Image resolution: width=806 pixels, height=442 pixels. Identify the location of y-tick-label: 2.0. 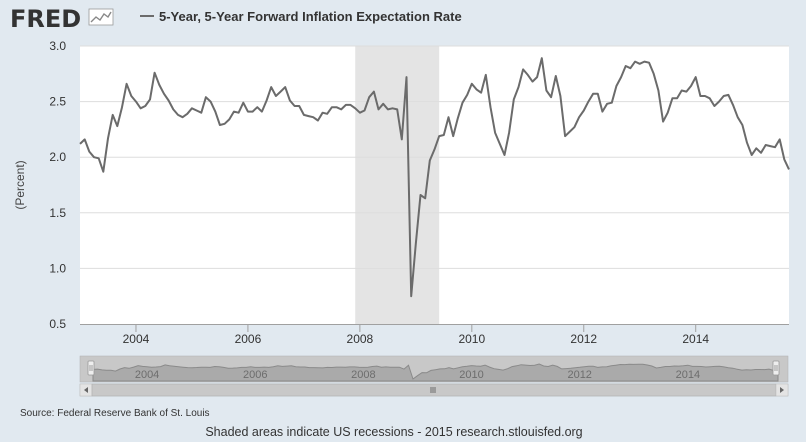
(57, 157).